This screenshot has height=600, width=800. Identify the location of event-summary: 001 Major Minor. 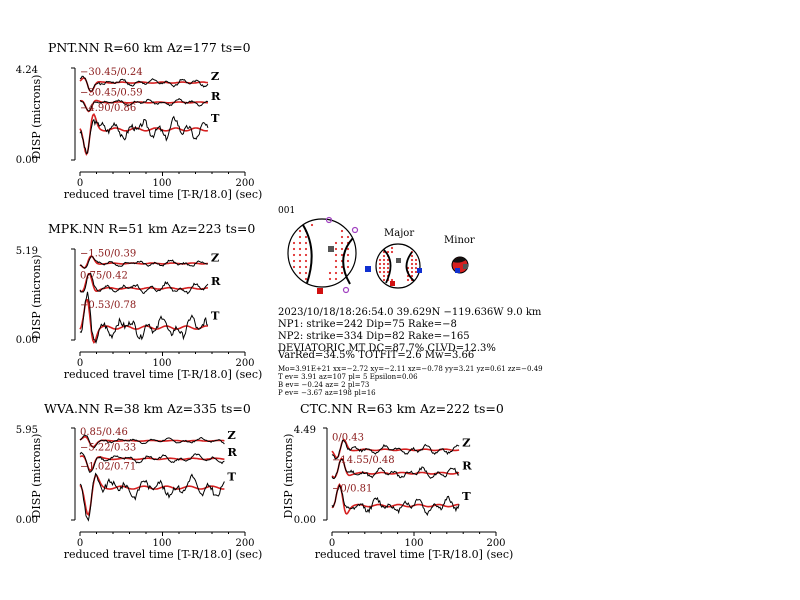
(410, 301).